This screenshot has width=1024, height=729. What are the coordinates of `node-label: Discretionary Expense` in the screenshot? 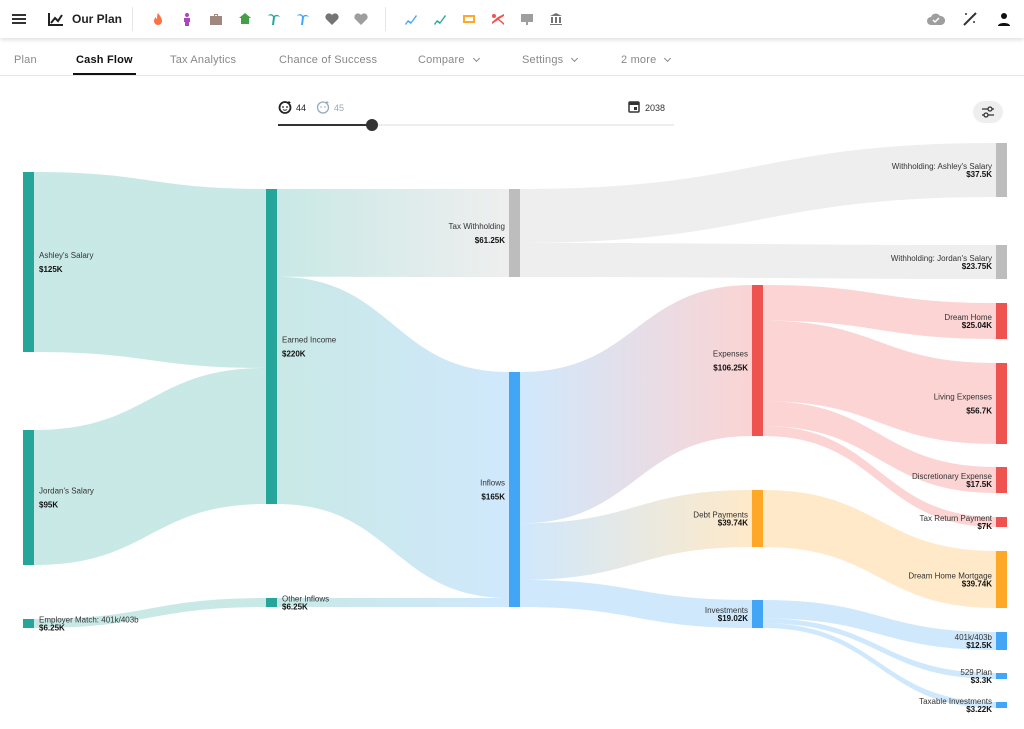 It's located at (952, 476).